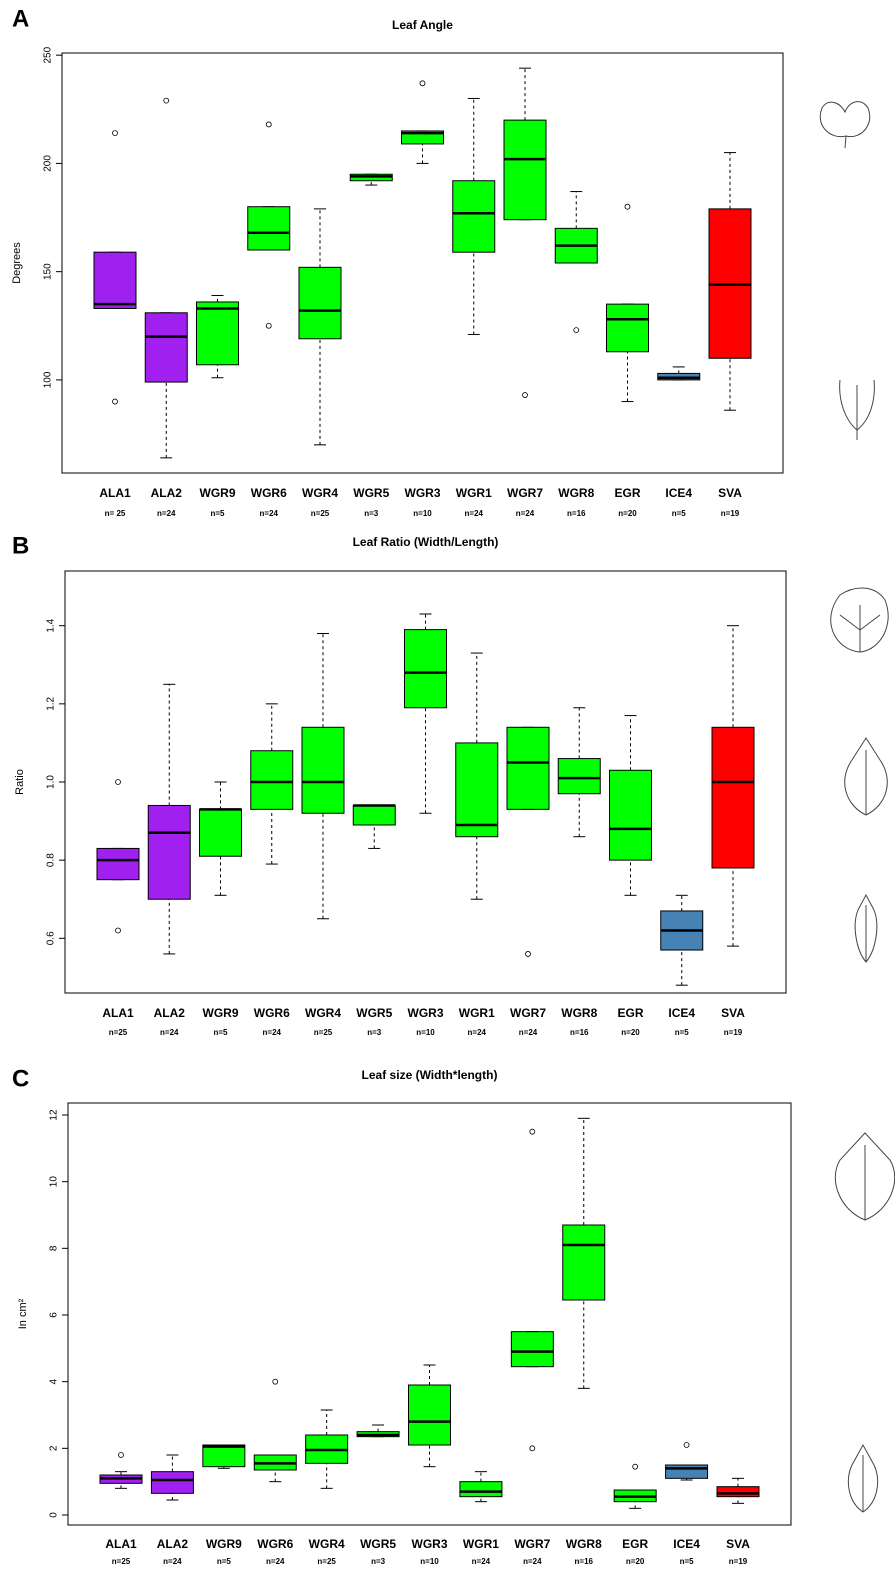  Describe the element at coordinates (48, 54) in the screenshot. I see `y-tick-label: 250` at that location.